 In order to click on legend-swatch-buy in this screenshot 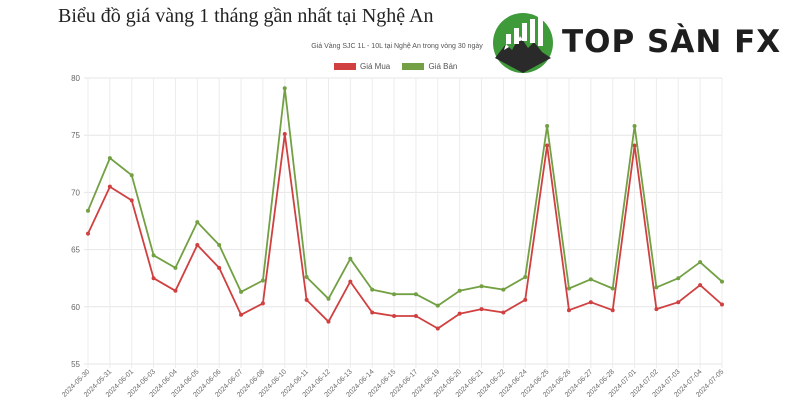, I will do `click(345, 66)`.